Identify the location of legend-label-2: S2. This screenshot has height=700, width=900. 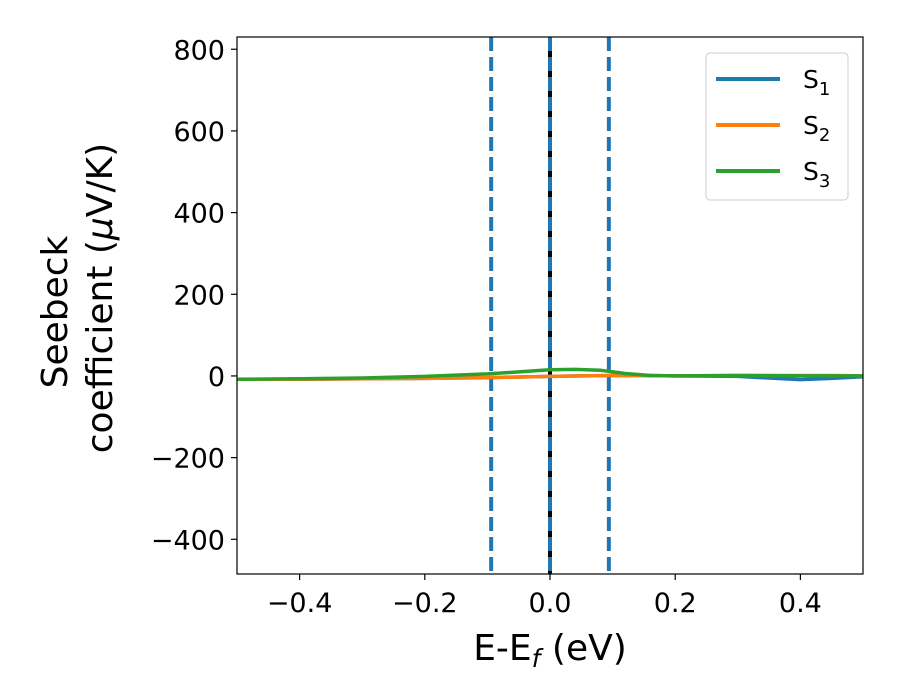
(816, 128).